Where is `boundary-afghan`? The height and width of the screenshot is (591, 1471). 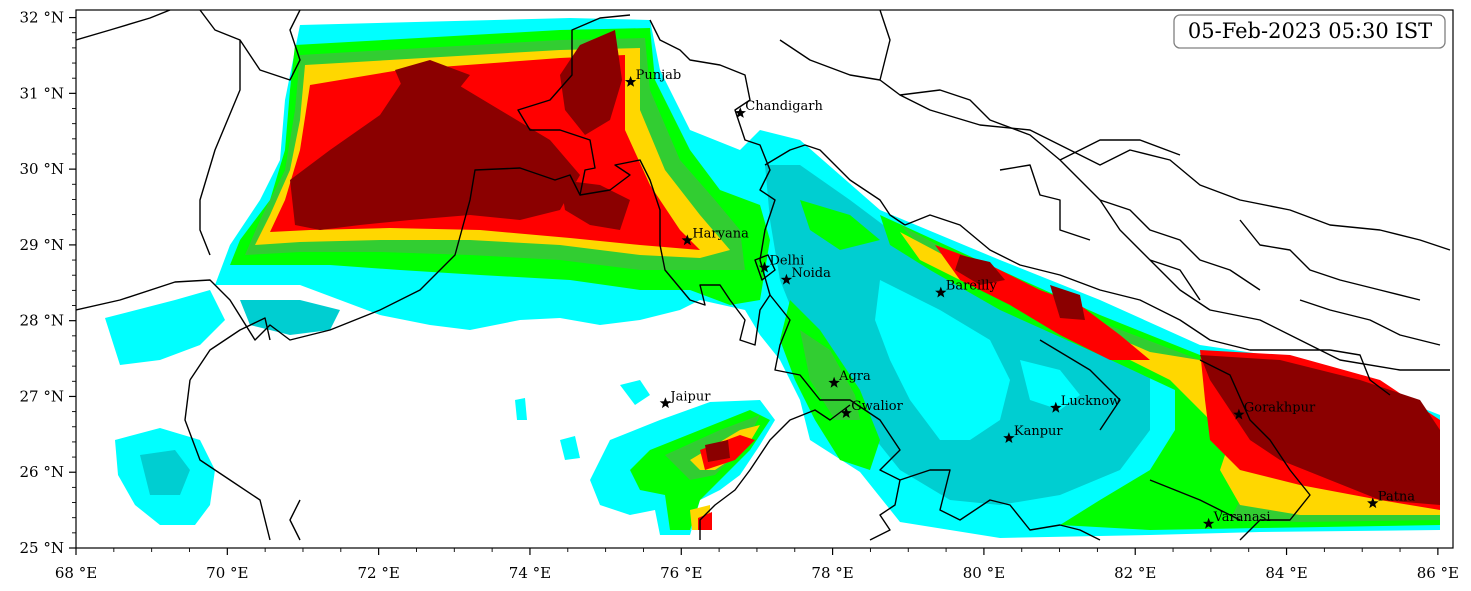
boundary-afghan is located at coordinates (250, 133).